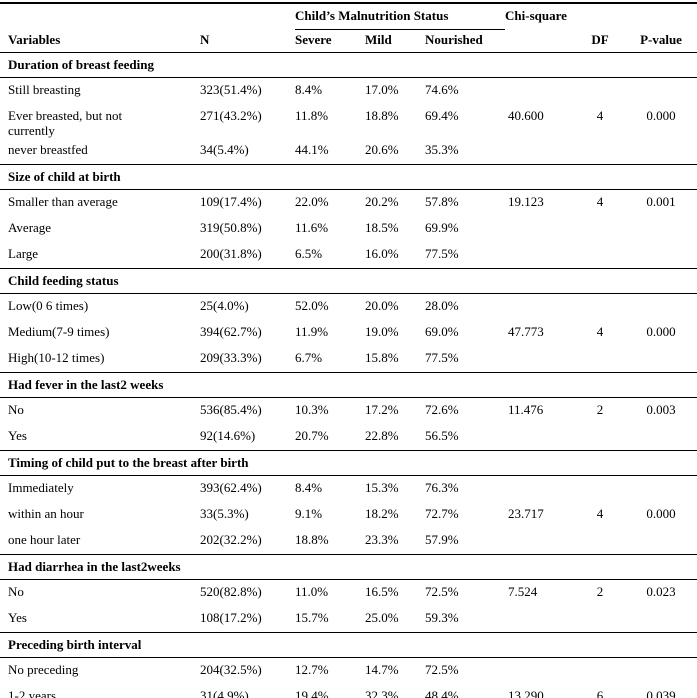 The width and height of the screenshot is (697, 698). I want to click on cell-p-value: 0.003, so click(661, 409).